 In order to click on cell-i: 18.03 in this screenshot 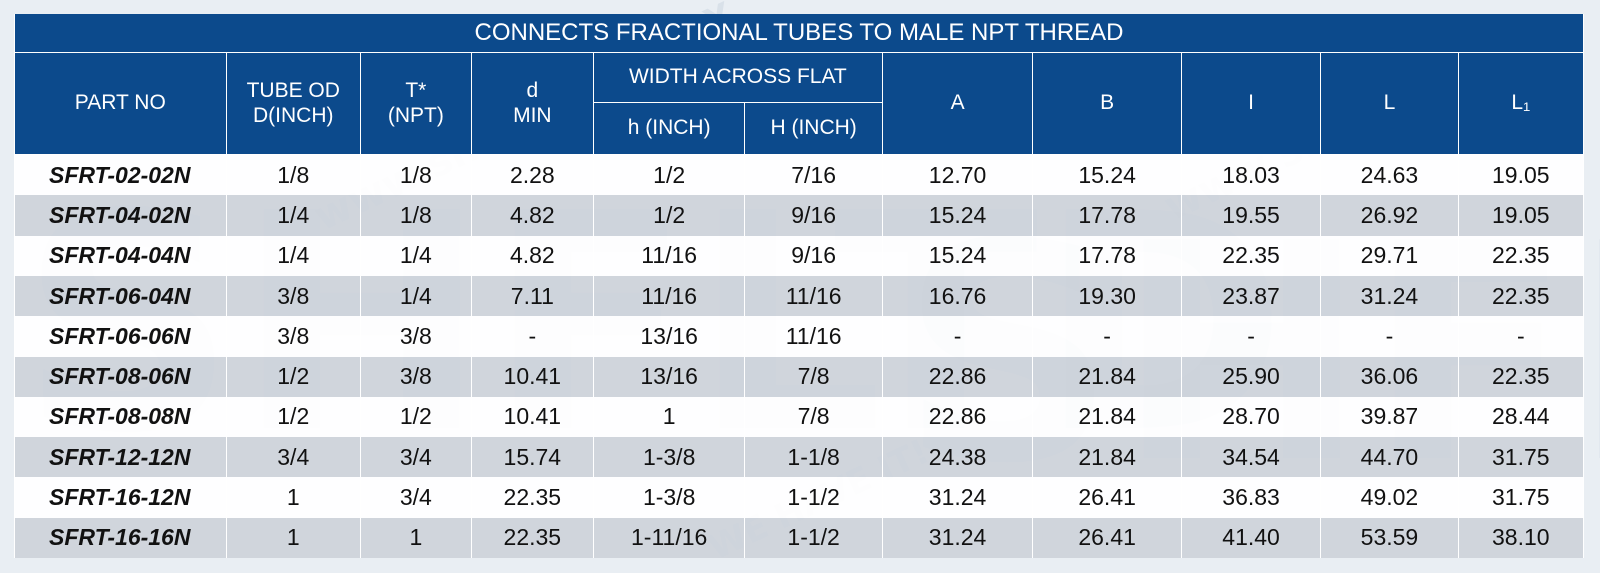, I will do `click(1251, 175)`.